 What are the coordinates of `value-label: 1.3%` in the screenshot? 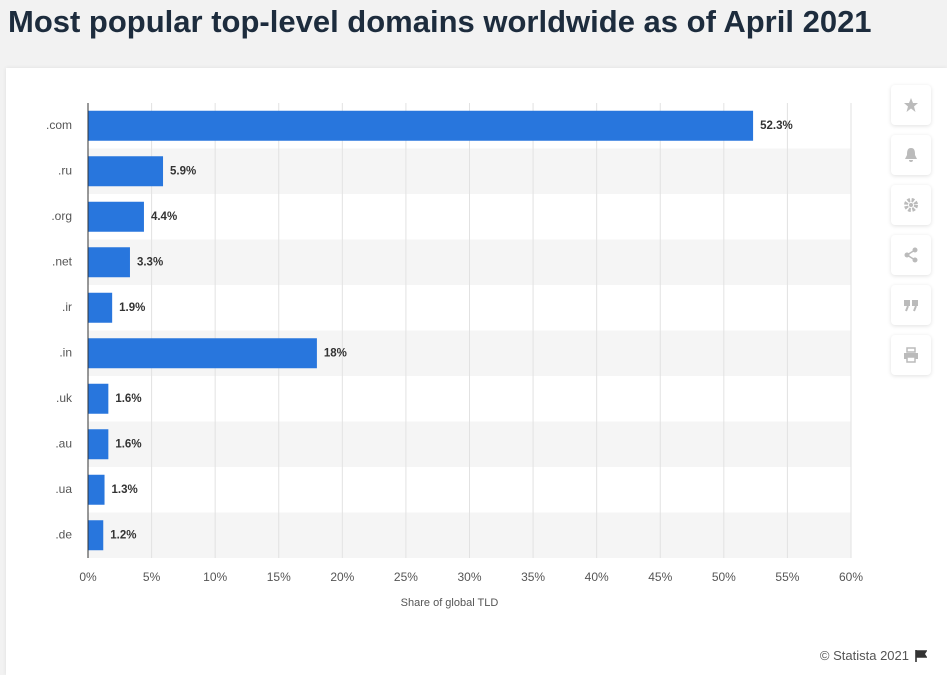 It's located at (125, 490).